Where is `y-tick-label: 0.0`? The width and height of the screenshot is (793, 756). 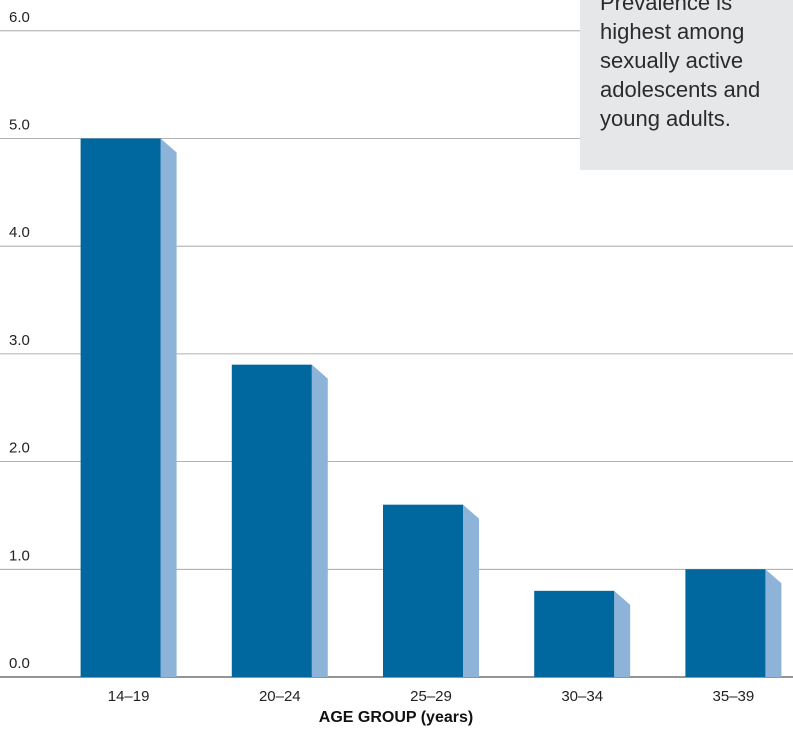
y-tick-label: 0.0 is located at coordinates (19, 663).